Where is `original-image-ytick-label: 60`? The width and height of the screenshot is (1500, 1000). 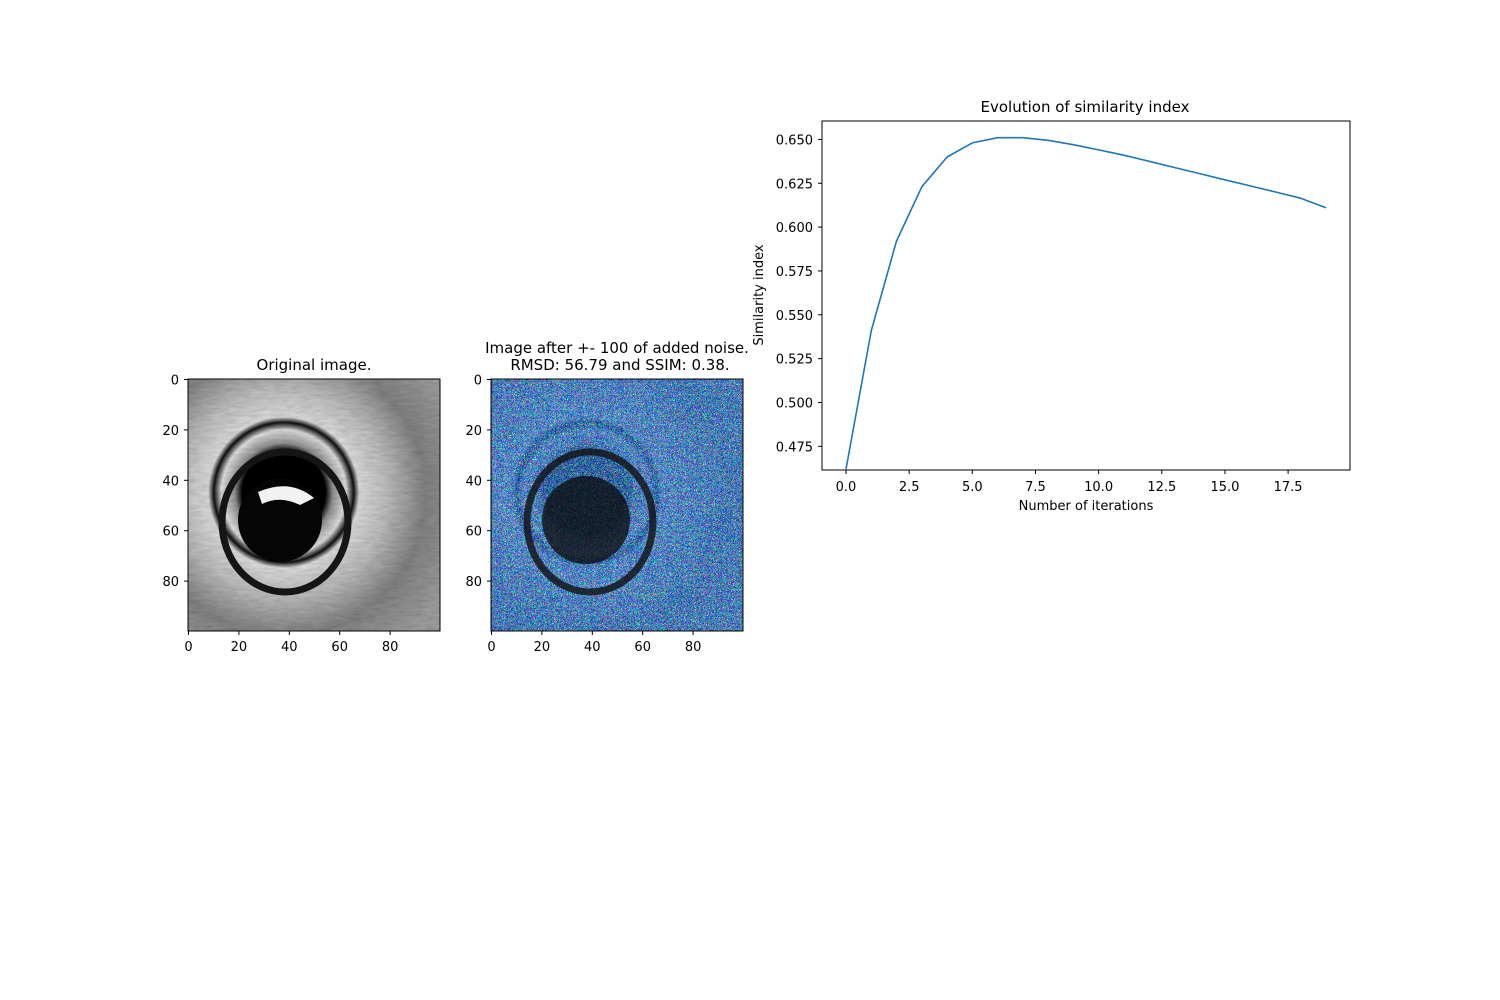
original-image-ytick-label: 60 is located at coordinates (170, 532).